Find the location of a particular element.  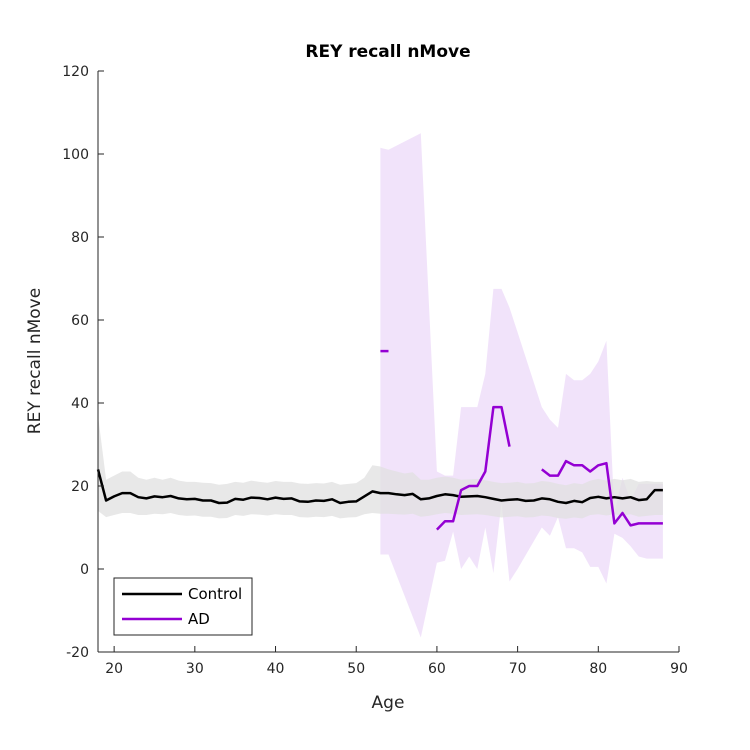

legend: Control AD is located at coordinates (183, 606).